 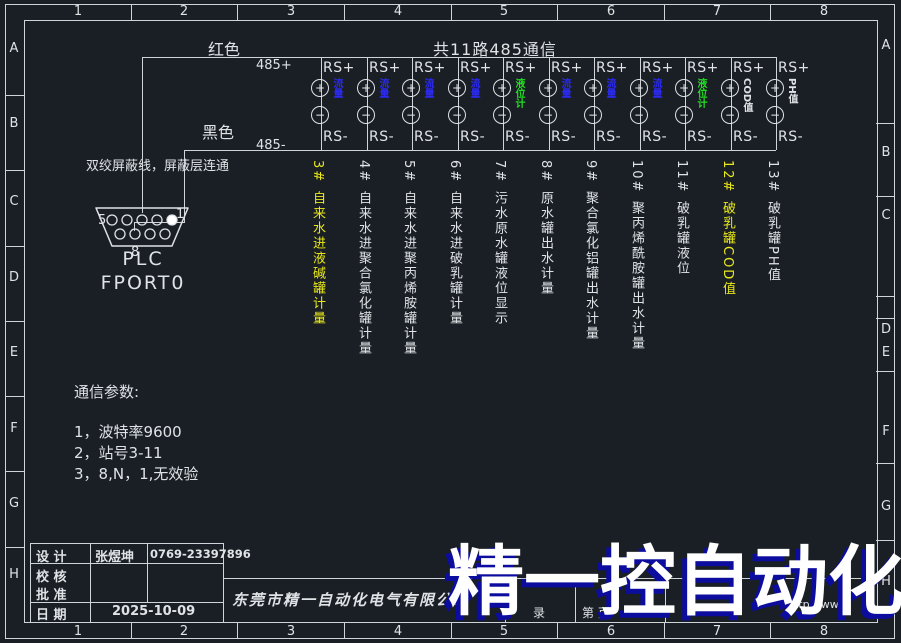 I want to click on channel-column: RS+ + − 液位计 RS- 11#破乳罐液位, so click(x=694, y=222).